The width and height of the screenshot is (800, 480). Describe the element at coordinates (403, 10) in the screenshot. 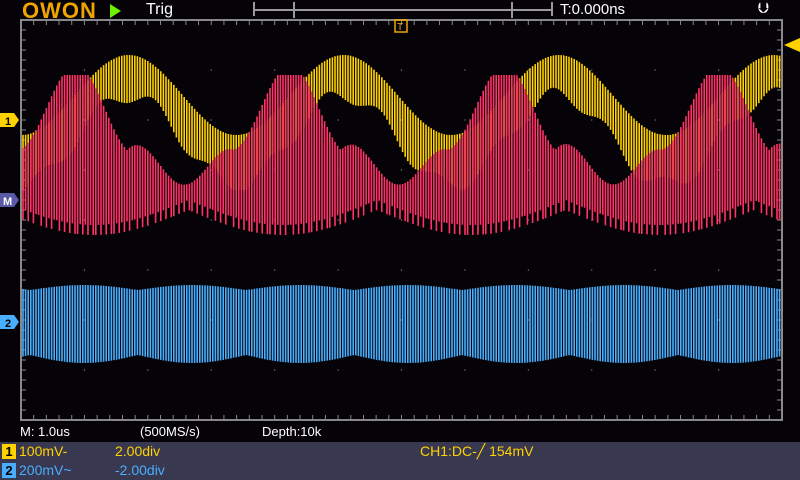

I see `memory-position-bar` at that location.